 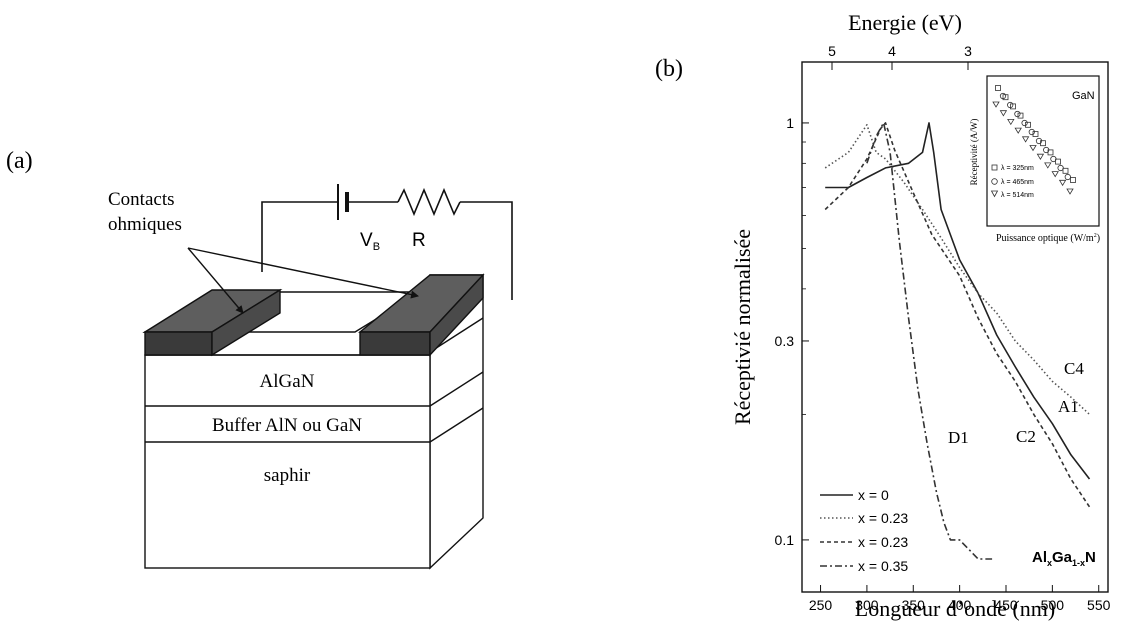 I want to click on top-axis: 5 4 3, so click(x=900, y=56).